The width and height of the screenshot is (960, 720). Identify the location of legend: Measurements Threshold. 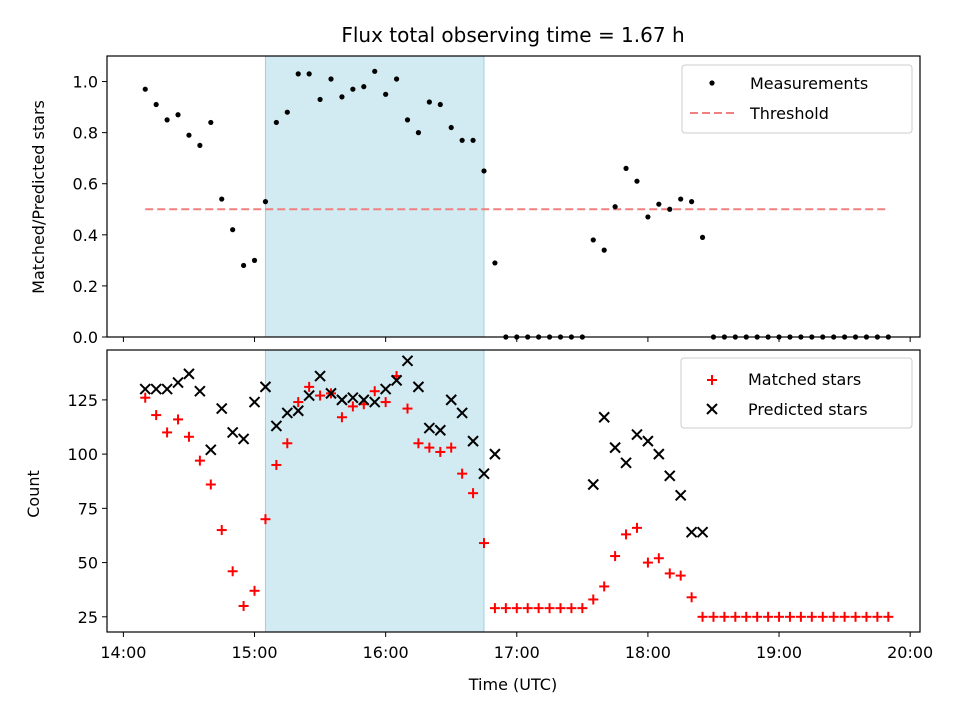
(797, 99).